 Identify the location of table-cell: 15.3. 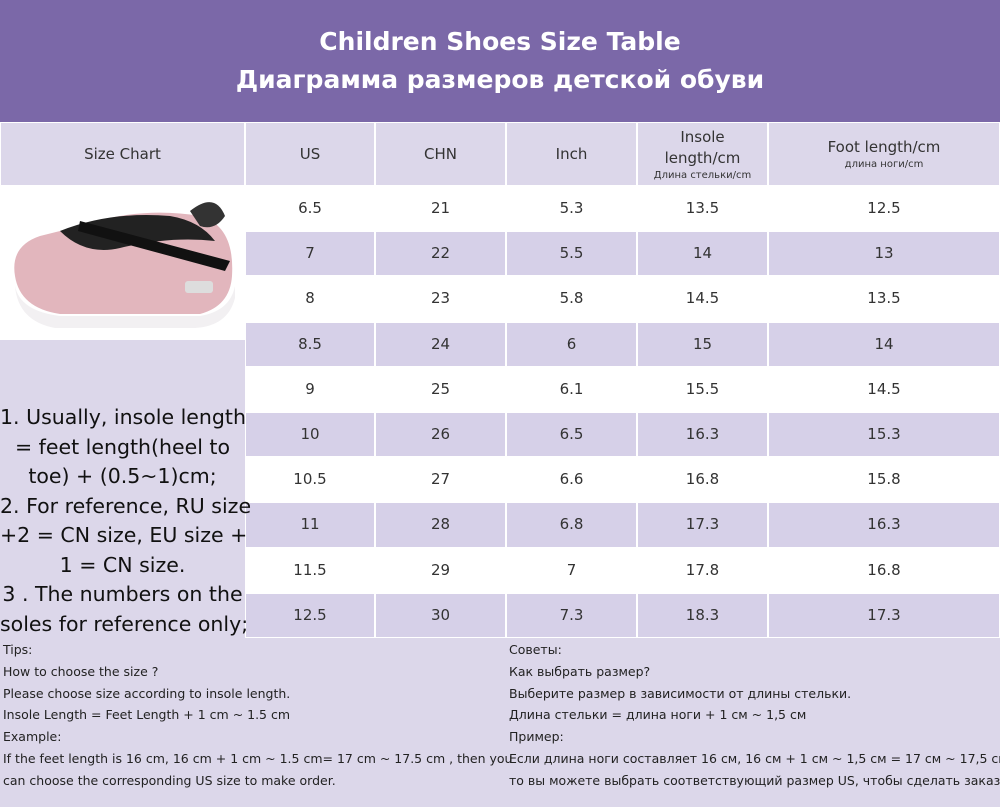
(884, 435).